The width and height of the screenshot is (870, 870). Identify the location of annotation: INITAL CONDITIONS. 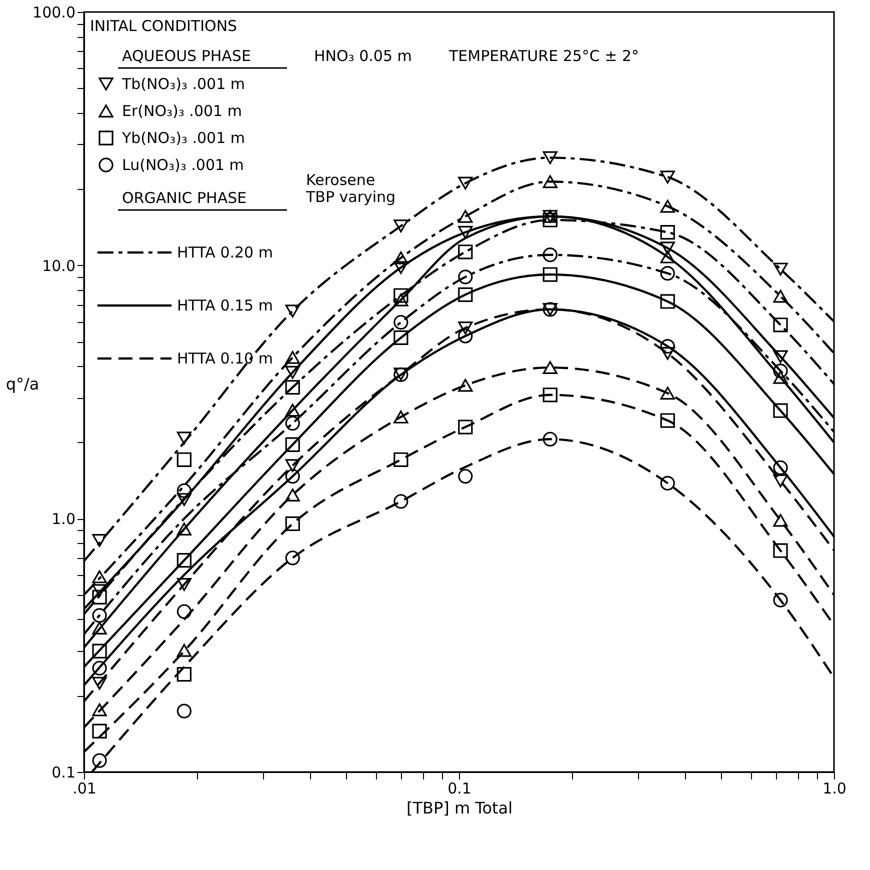
(164, 26).